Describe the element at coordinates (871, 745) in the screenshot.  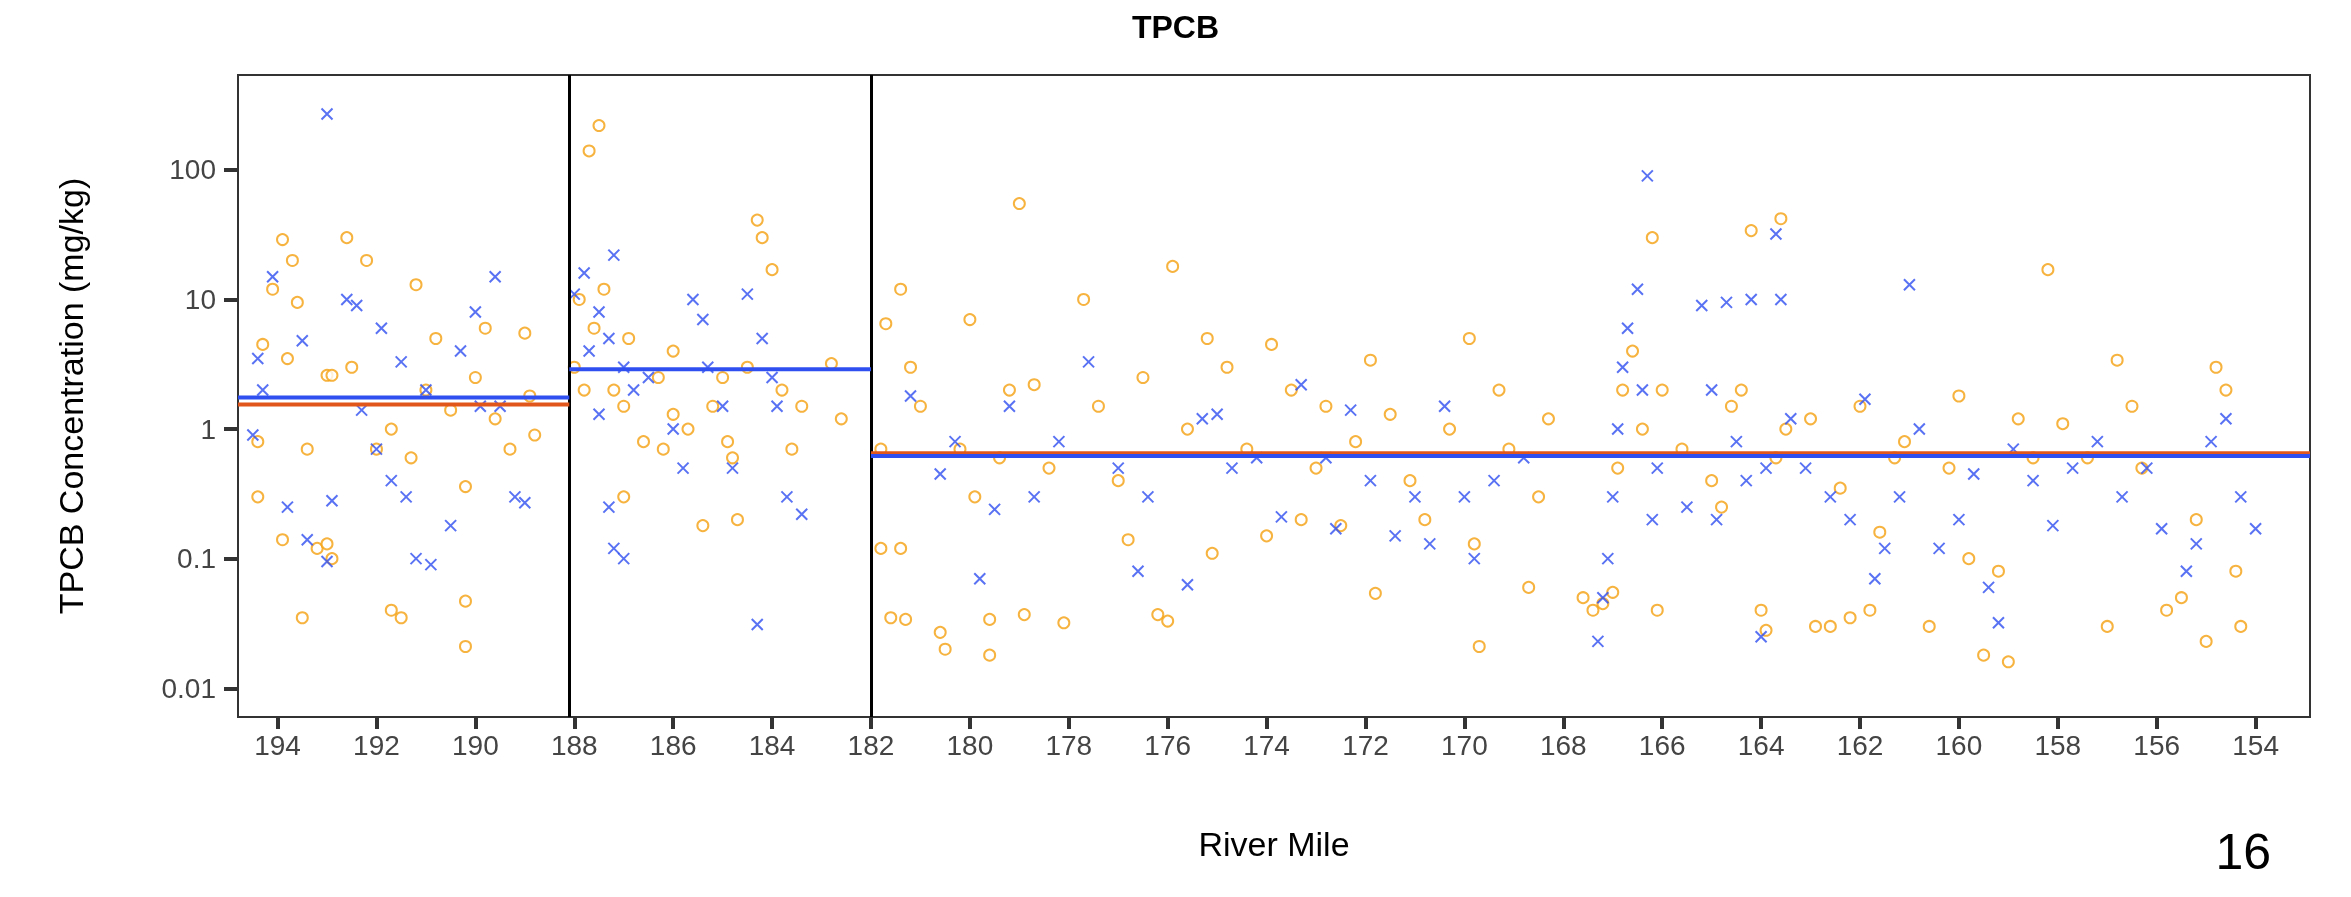
I see `x-tick-label: 182` at that location.